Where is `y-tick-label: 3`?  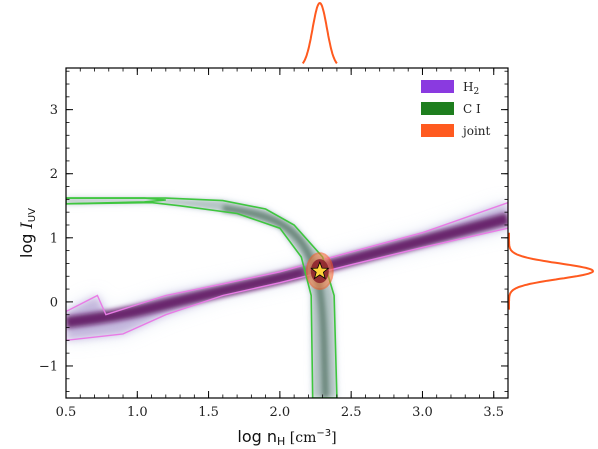
y-tick-label: 3 is located at coordinates (54, 110).